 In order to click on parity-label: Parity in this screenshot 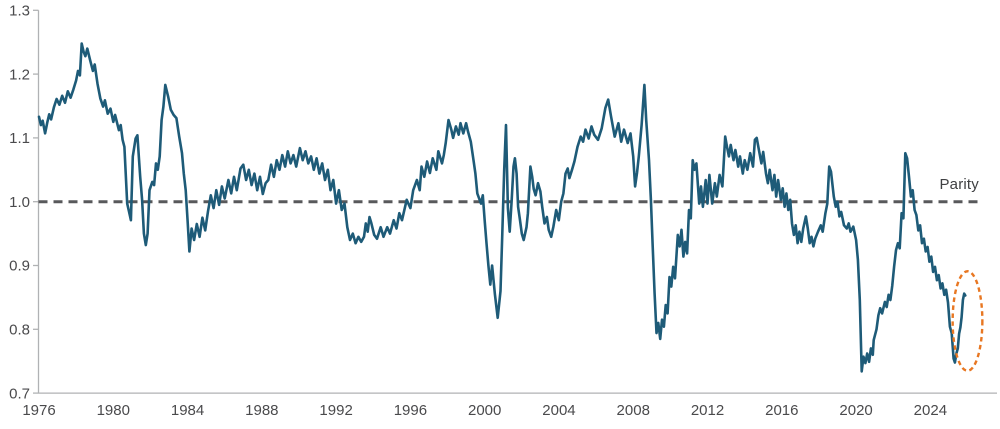, I will do `click(959, 184)`.